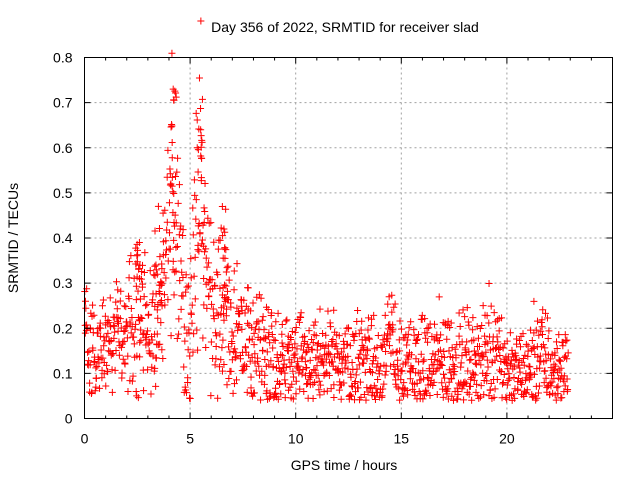 The image size is (640, 480). I want to click on y-tick-label: 0.4, so click(63, 238).